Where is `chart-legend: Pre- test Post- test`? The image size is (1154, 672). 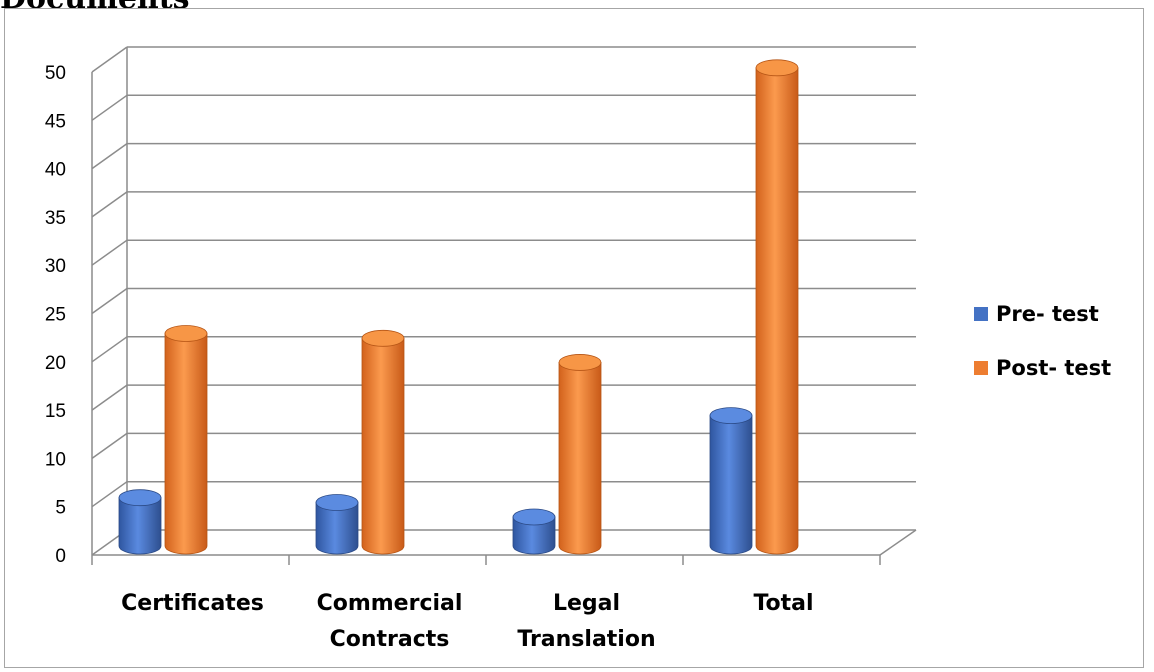 chart-legend: Pre- test Post- test is located at coordinates (1042, 354).